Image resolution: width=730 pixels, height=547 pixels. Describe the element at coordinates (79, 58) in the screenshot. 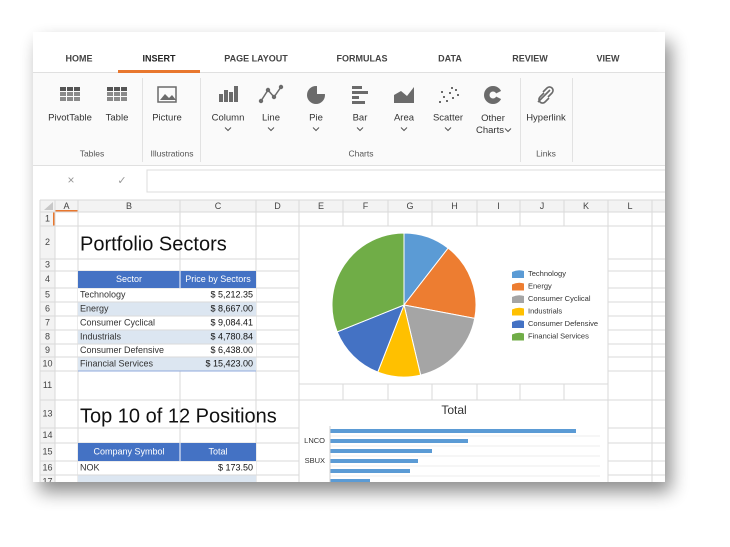

I see `tab: HOME` at that location.